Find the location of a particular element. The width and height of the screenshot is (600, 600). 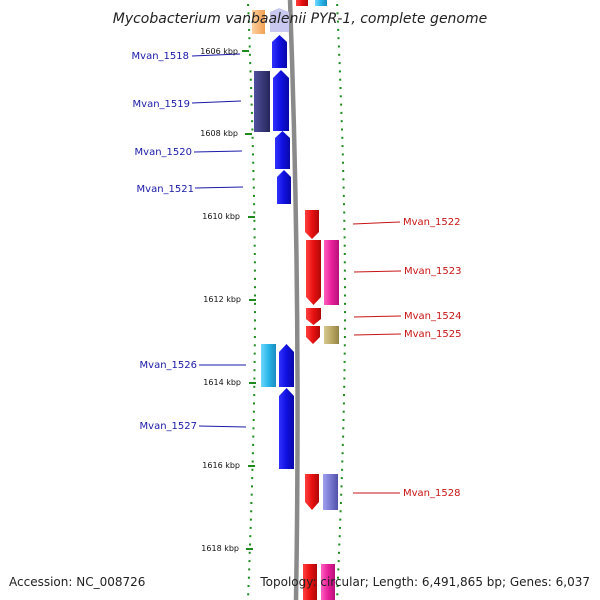

gene-label-mvan-1522: Mvan_1522 is located at coordinates (431, 222).